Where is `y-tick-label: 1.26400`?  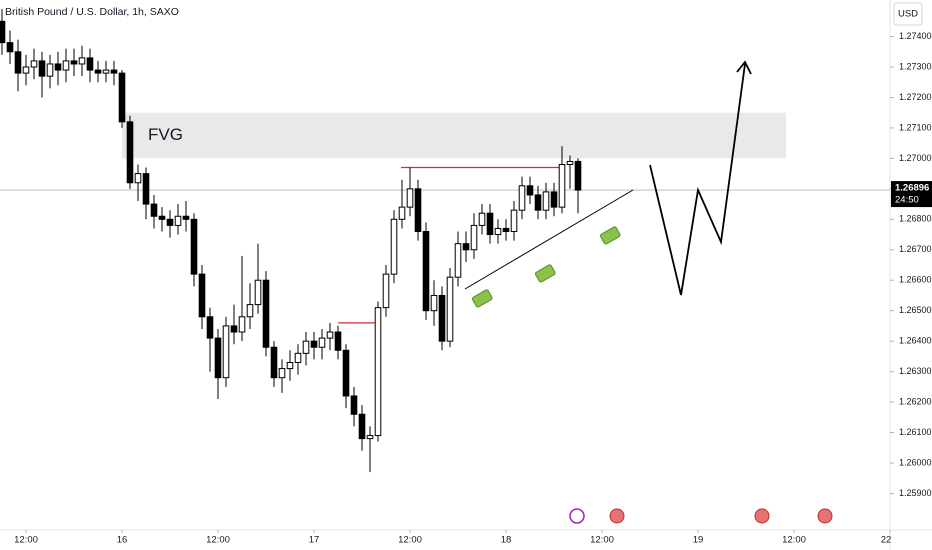
y-tick-label: 1.26400 is located at coordinates (915, 341).